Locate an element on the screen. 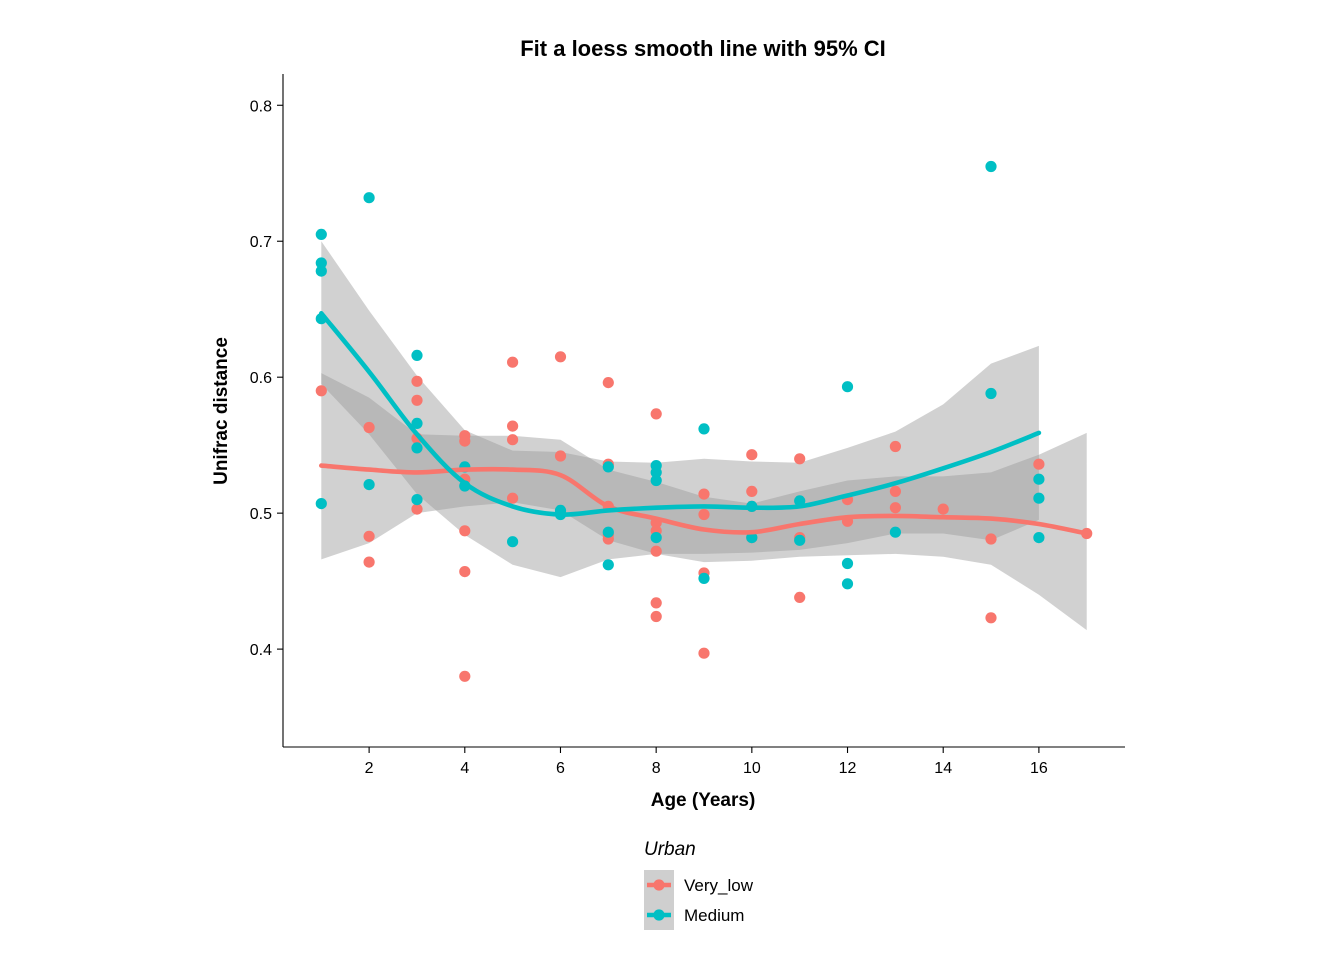 This screenshot has height=960, width=1344. legend-point-very-low is located at coordinates (659, 885).